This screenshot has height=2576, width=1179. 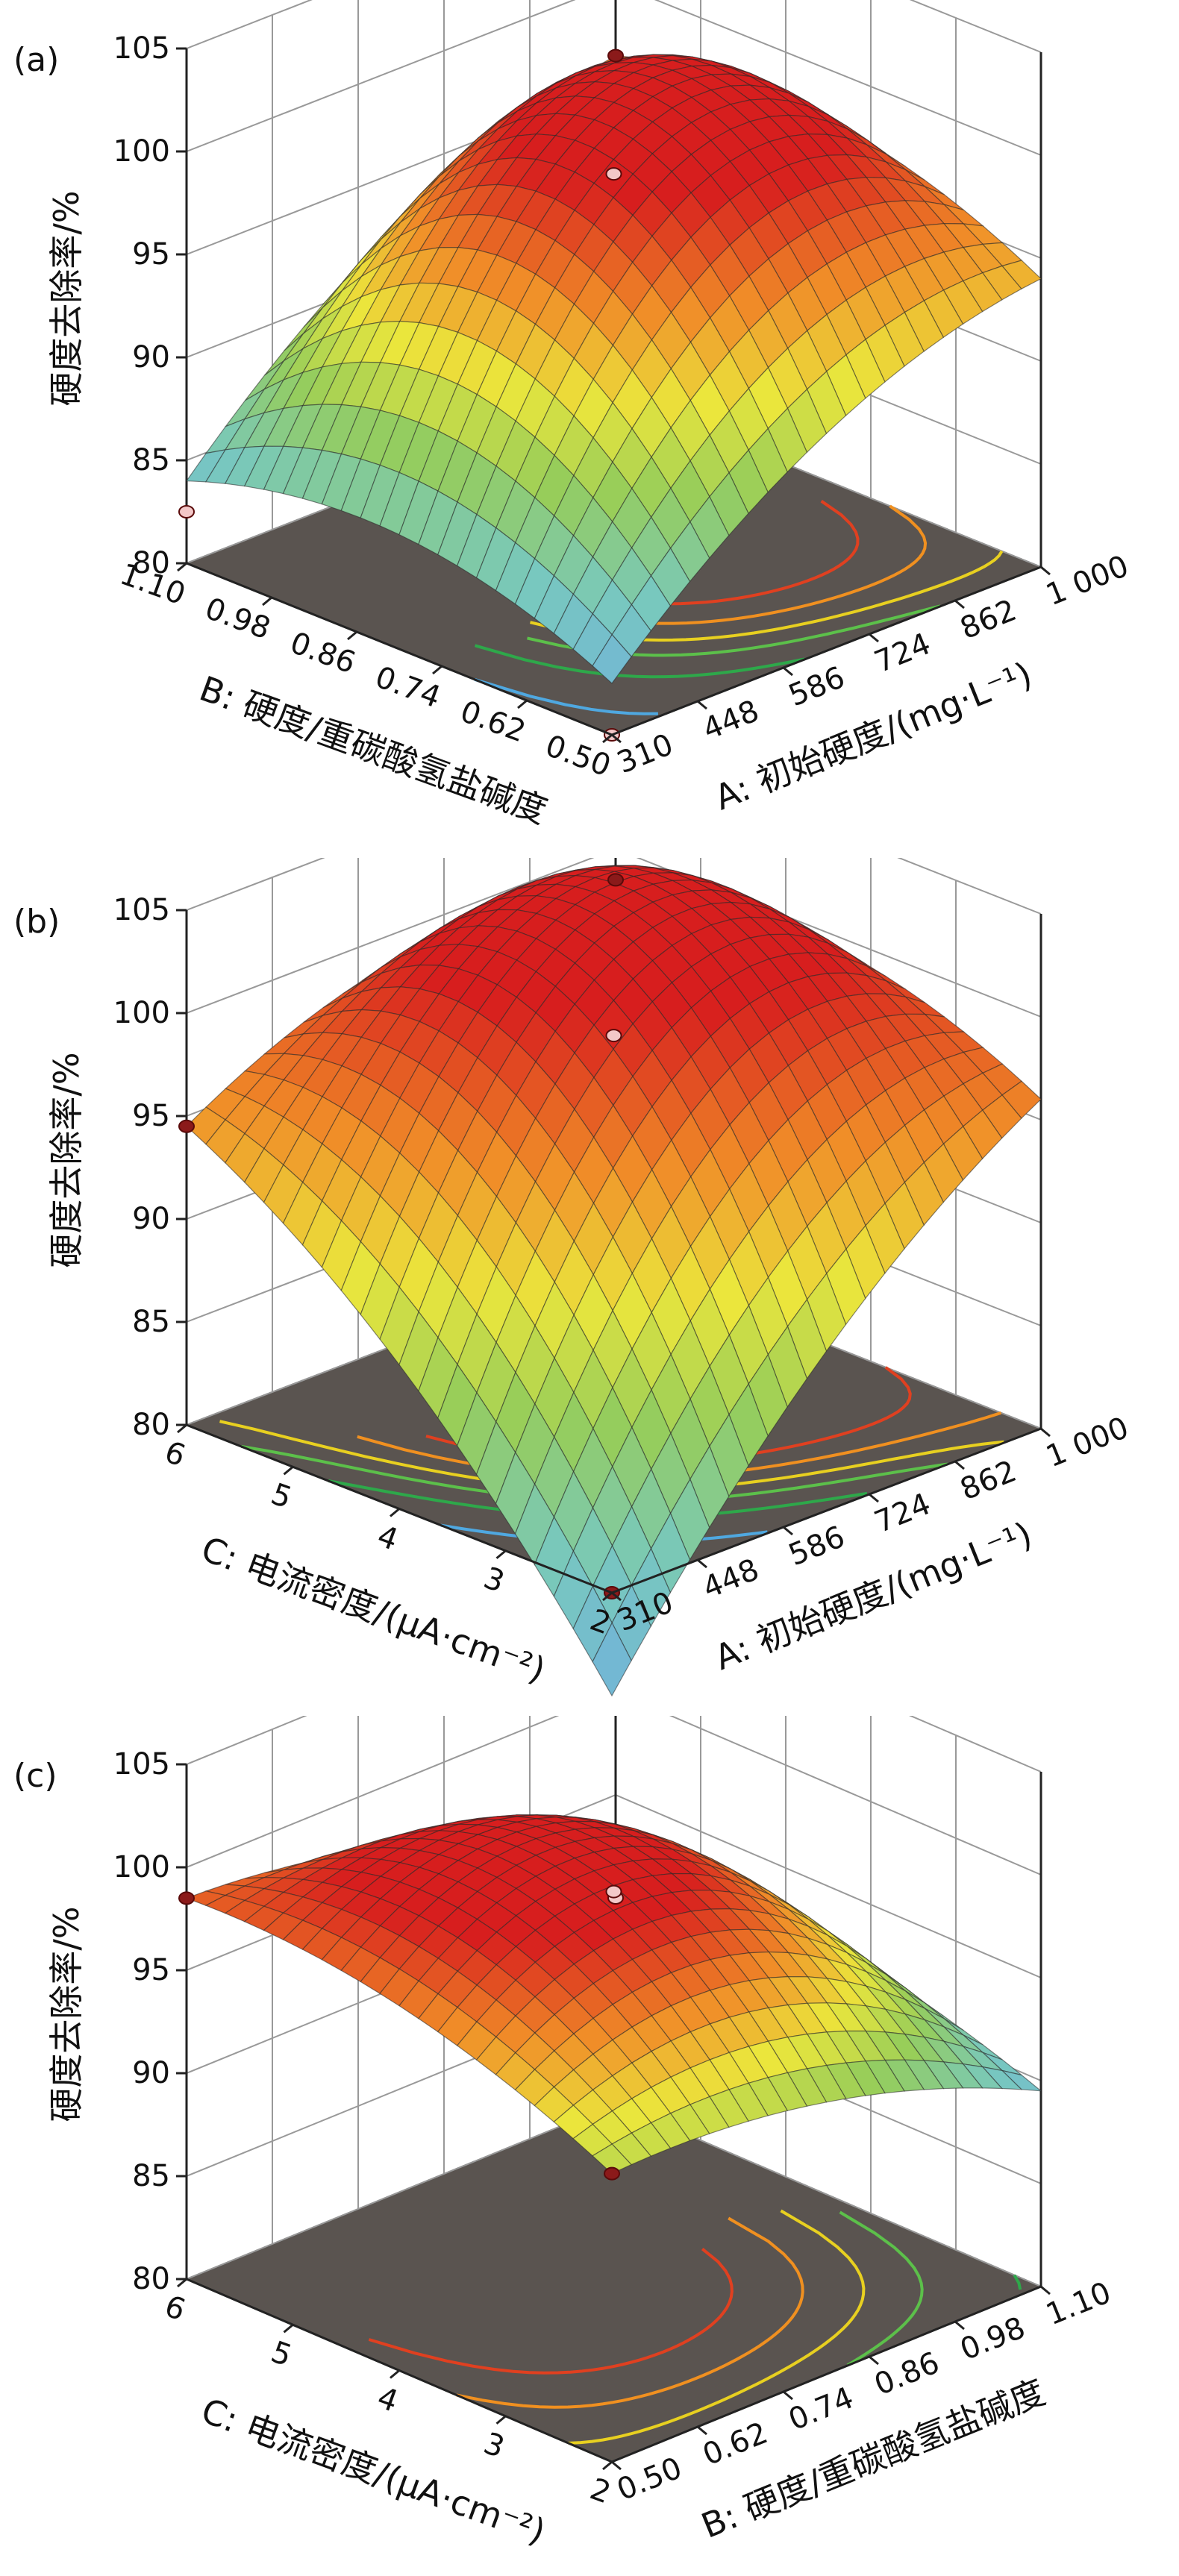 I want to click on y-tick-label: 0.50, so click(x=578, y=756).